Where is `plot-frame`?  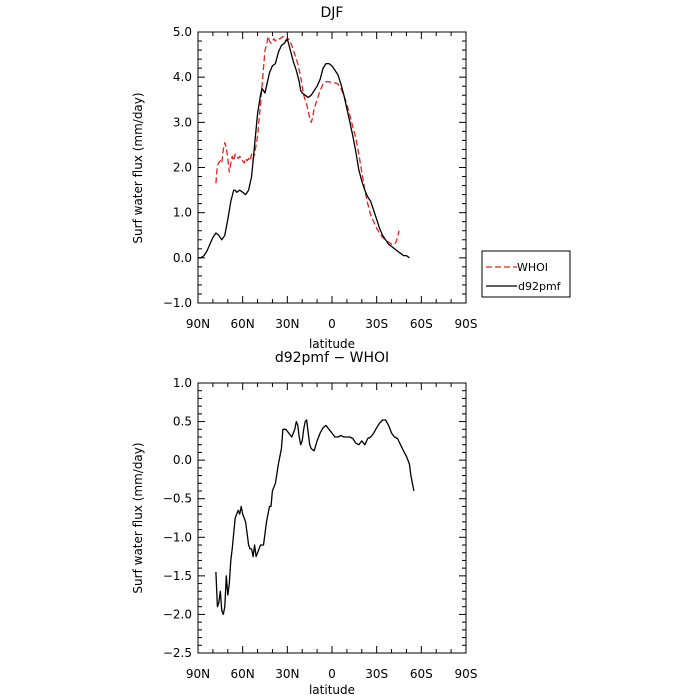
plot-frame is located at coordinates (332, 518).